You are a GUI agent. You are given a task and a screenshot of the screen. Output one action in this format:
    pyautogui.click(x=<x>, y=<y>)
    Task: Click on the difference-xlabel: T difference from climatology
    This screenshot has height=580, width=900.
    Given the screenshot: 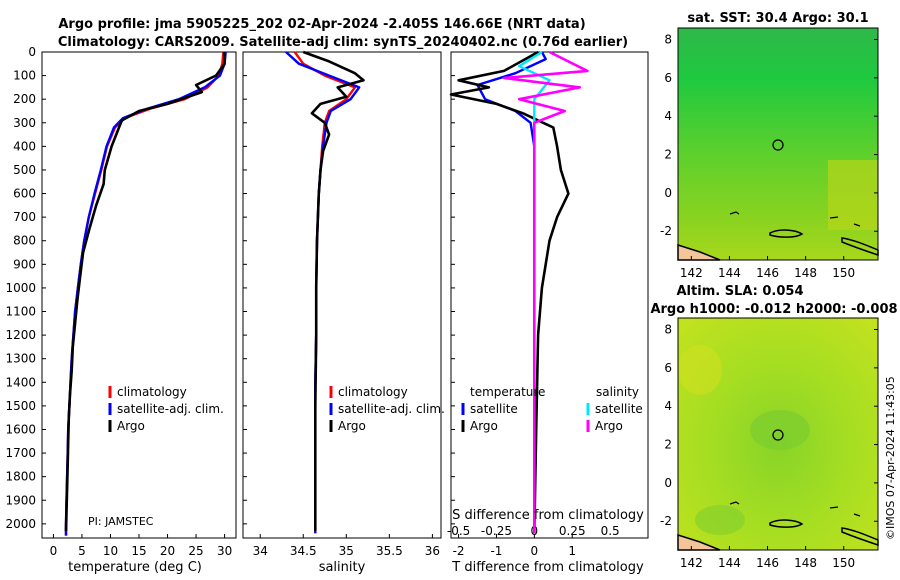 What is the action you would take?
    pyautogui.click(x=547, y=567)
    